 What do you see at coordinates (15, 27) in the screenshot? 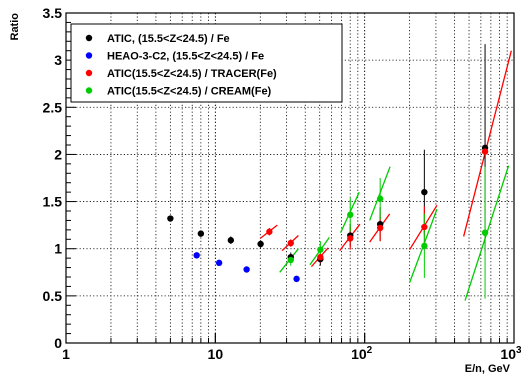
I see `y-axis-title: Ratio` at bounding box center [15, 27].